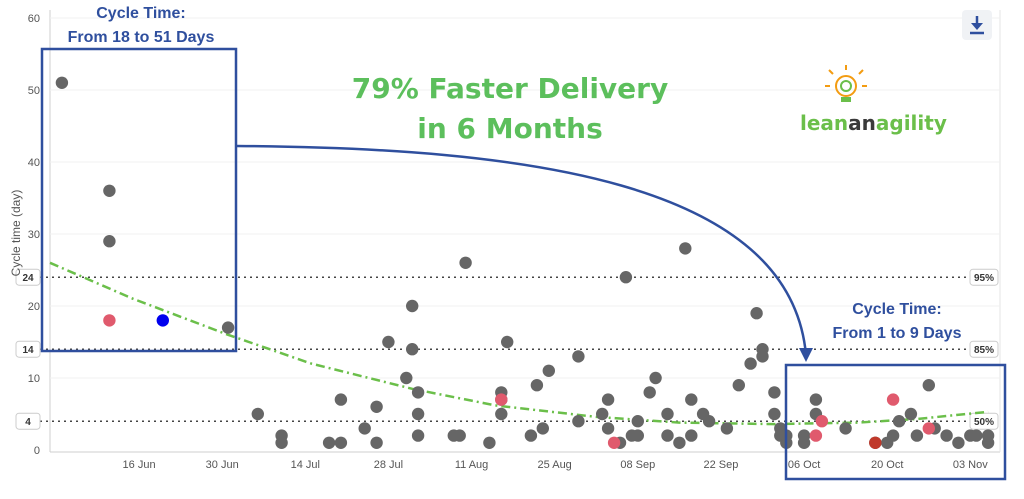 This screenshot has height=499, width=1024. Describe the element at coordinates (897, 333) in the screenshot. I see `after-range: From 1 to 9 Days` at that location.